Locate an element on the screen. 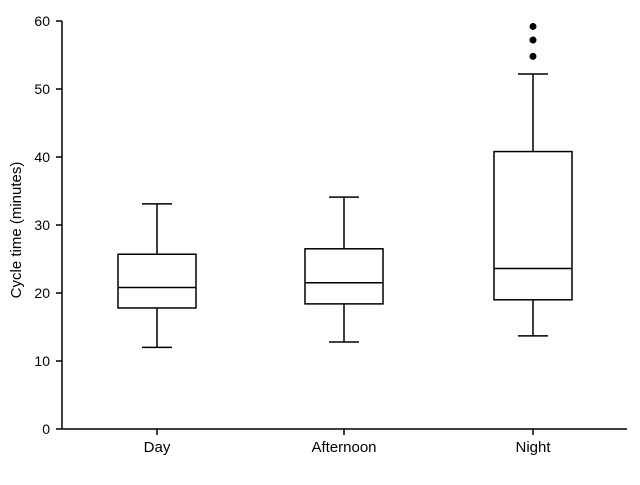 This screenshot has width=640, height=485. y-tick-label: 50 is located at coordinates (42, 89).